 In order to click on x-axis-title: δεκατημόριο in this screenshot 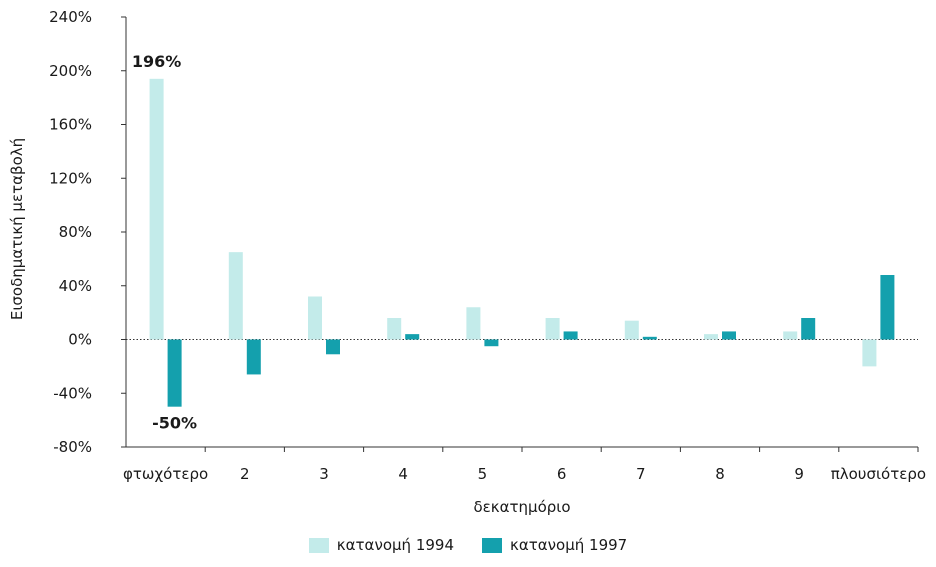, I will do `click(521, 507)`.